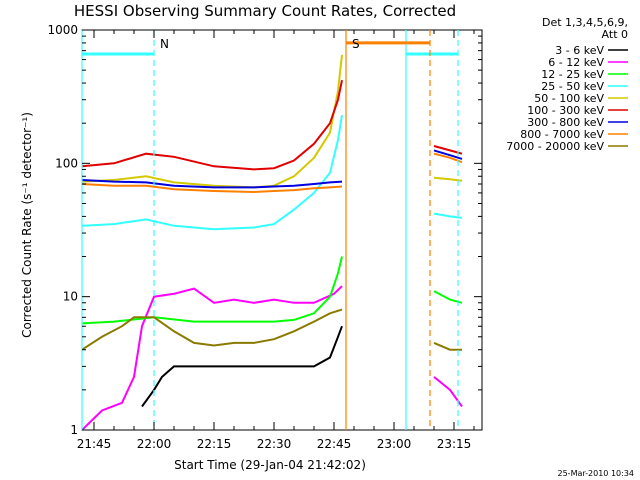 The width and height of the screenshot is (640, 480). I want to click on legend-label-50-100-kev: 50 - 100 keV, so click(569, 98).